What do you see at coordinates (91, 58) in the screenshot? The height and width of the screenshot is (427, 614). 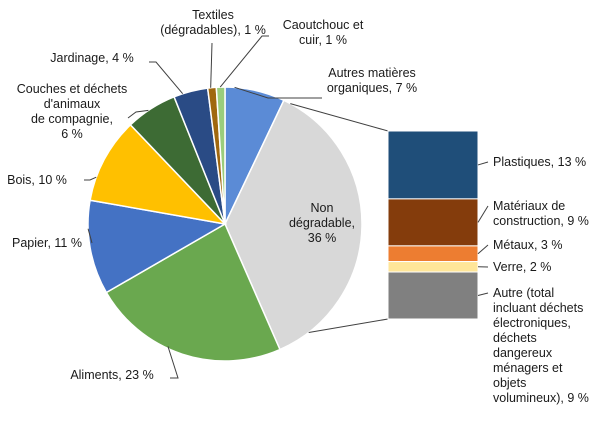 I see `slice-label: Jardinage, 4 %` at bounding box center [91, 58].